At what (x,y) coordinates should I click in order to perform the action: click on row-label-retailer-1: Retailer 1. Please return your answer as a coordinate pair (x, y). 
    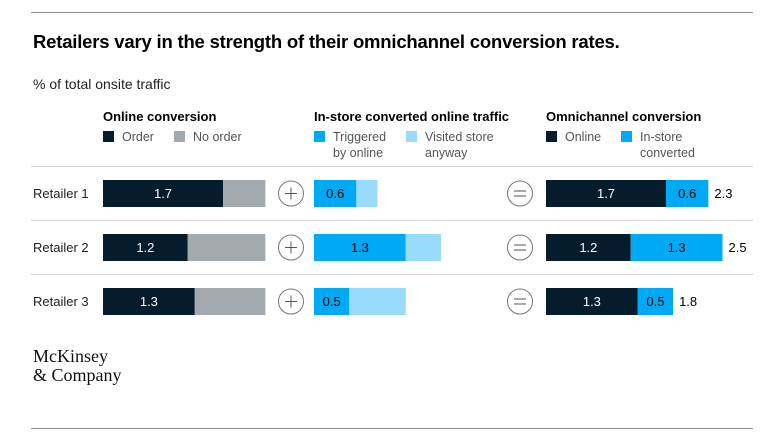
    Looking at the image, I should click on (61, 193).